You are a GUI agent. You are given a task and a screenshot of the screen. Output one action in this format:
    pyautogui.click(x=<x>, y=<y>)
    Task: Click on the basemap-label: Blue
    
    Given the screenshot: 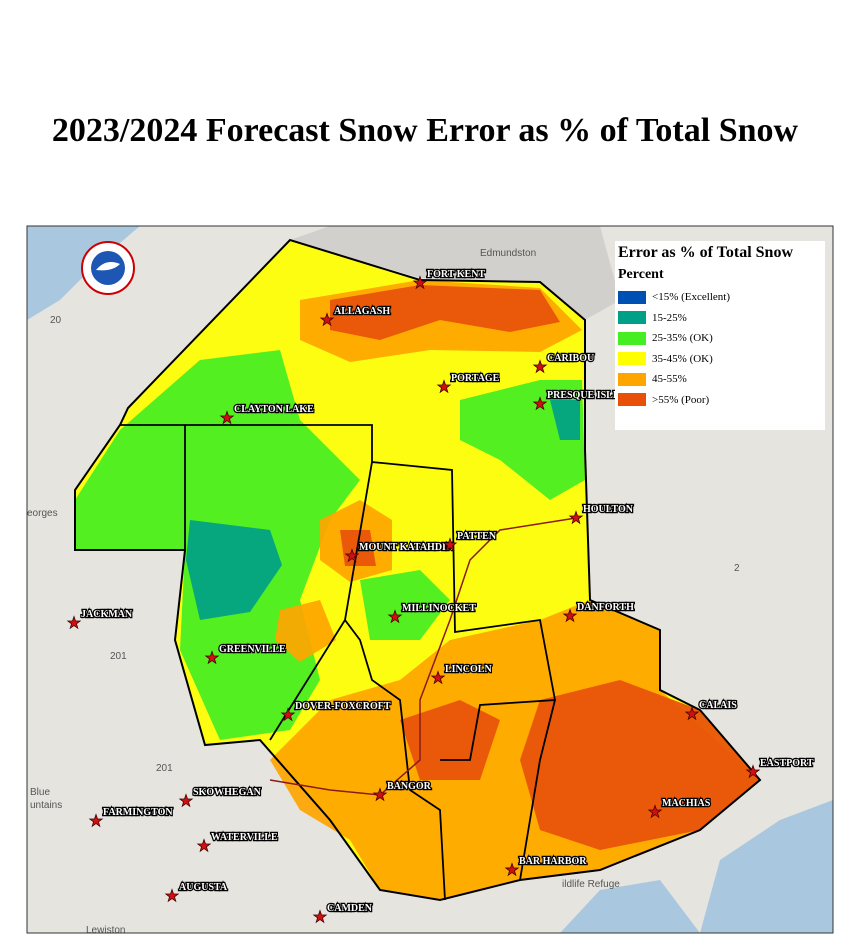 What is the action you would take?
    pyautogui.click(x=40, y=792)
    